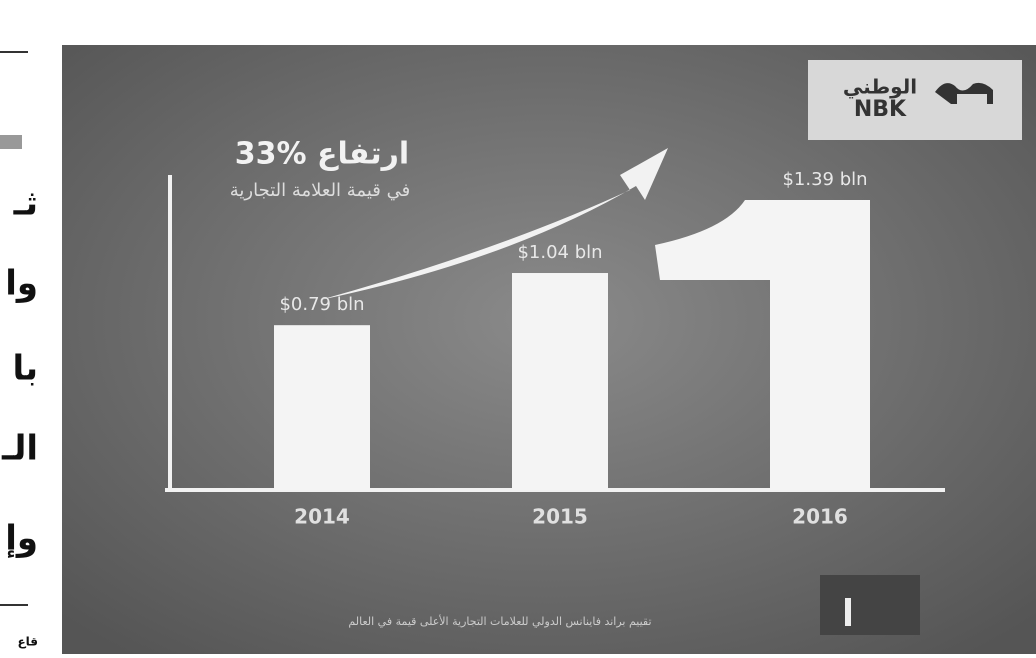  What do you see at coordinates (559, 252) in the screenshot?
I see `value-label: $1.04 bln` at bounding box center [559, 252].